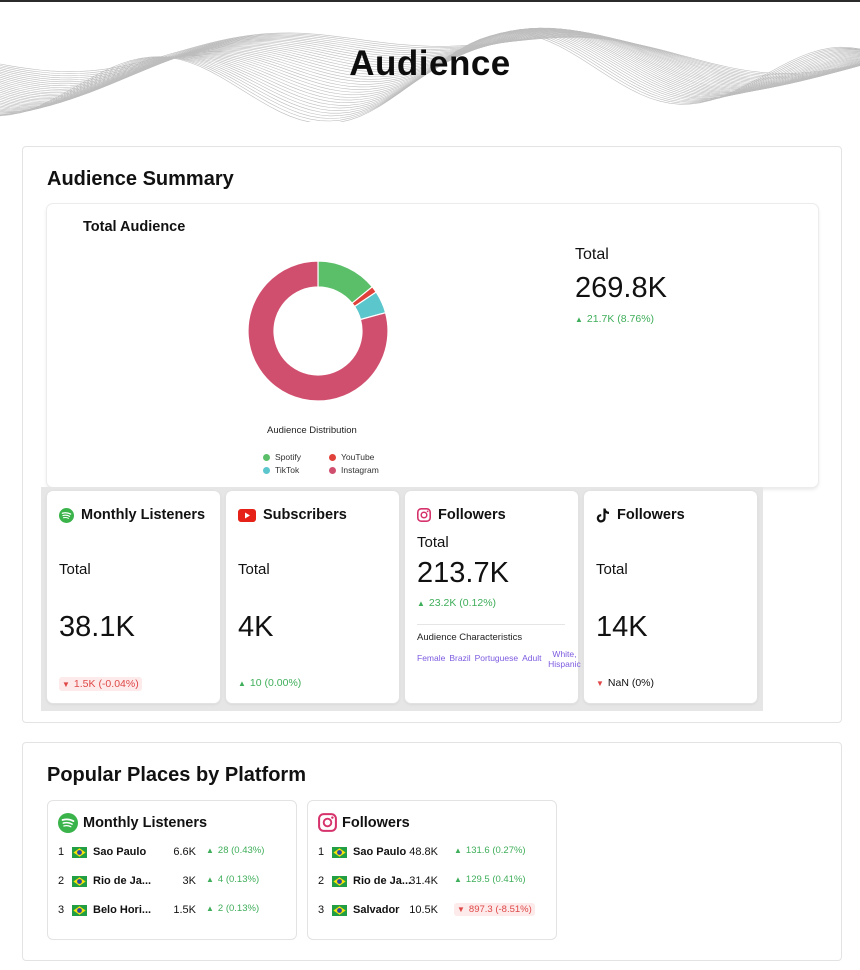 This screenshot has width=860, height=970. What do you see at coordinates (495, 879) in the screenshot?
I see `place-delta-text: 129.5 (0.41%)` at bounding box center [495, 879].